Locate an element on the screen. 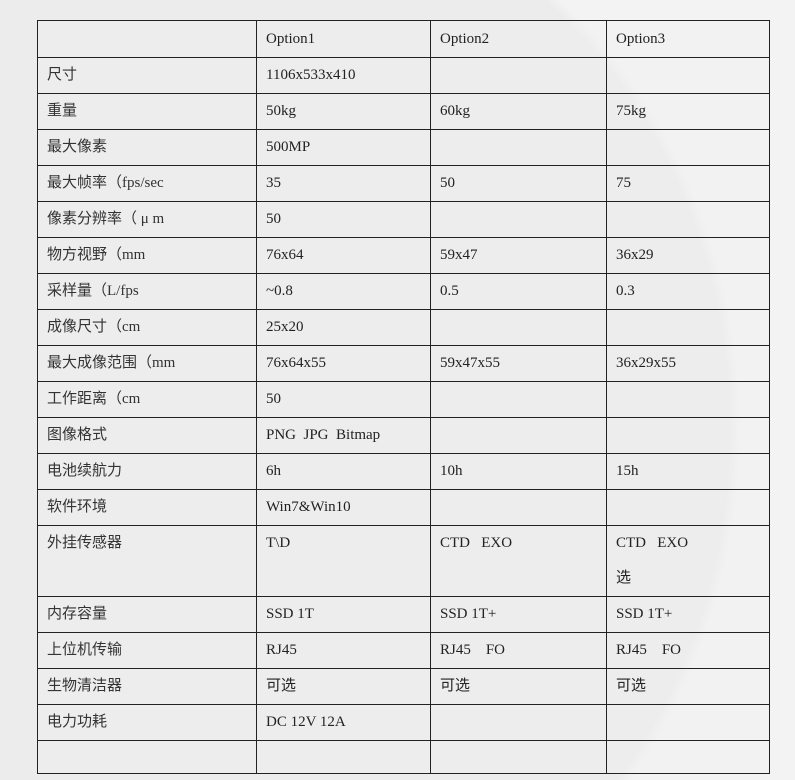 The width and height of the screenshot is (795, 780). value-cell: 59x47 is located at coordinates (518, 255).